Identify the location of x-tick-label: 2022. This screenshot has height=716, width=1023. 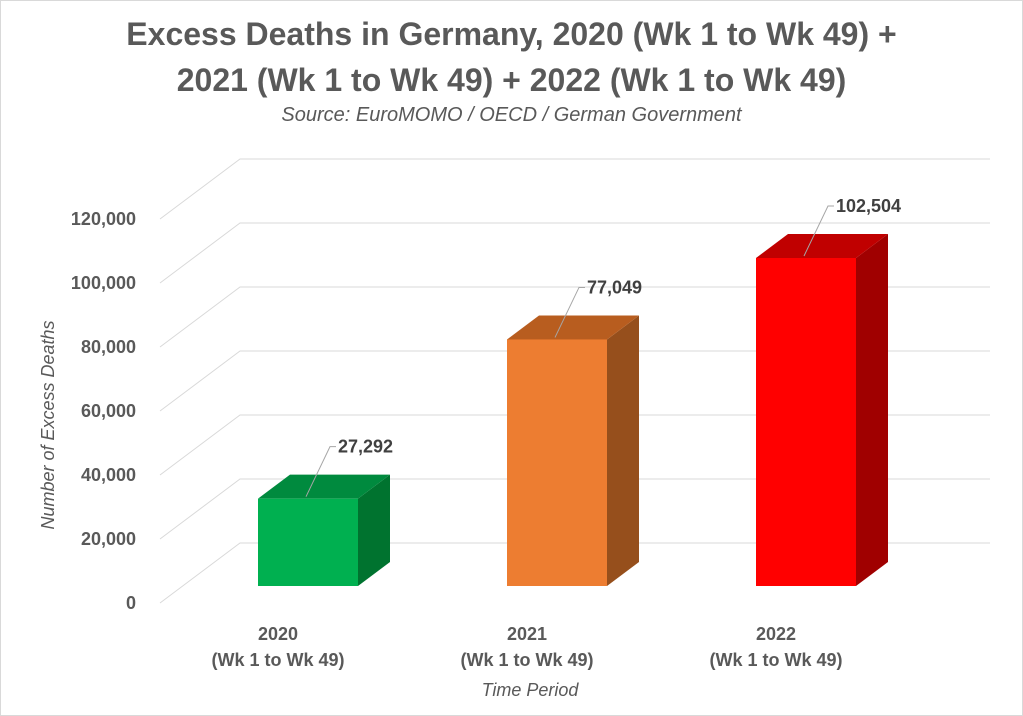
(776, 634).